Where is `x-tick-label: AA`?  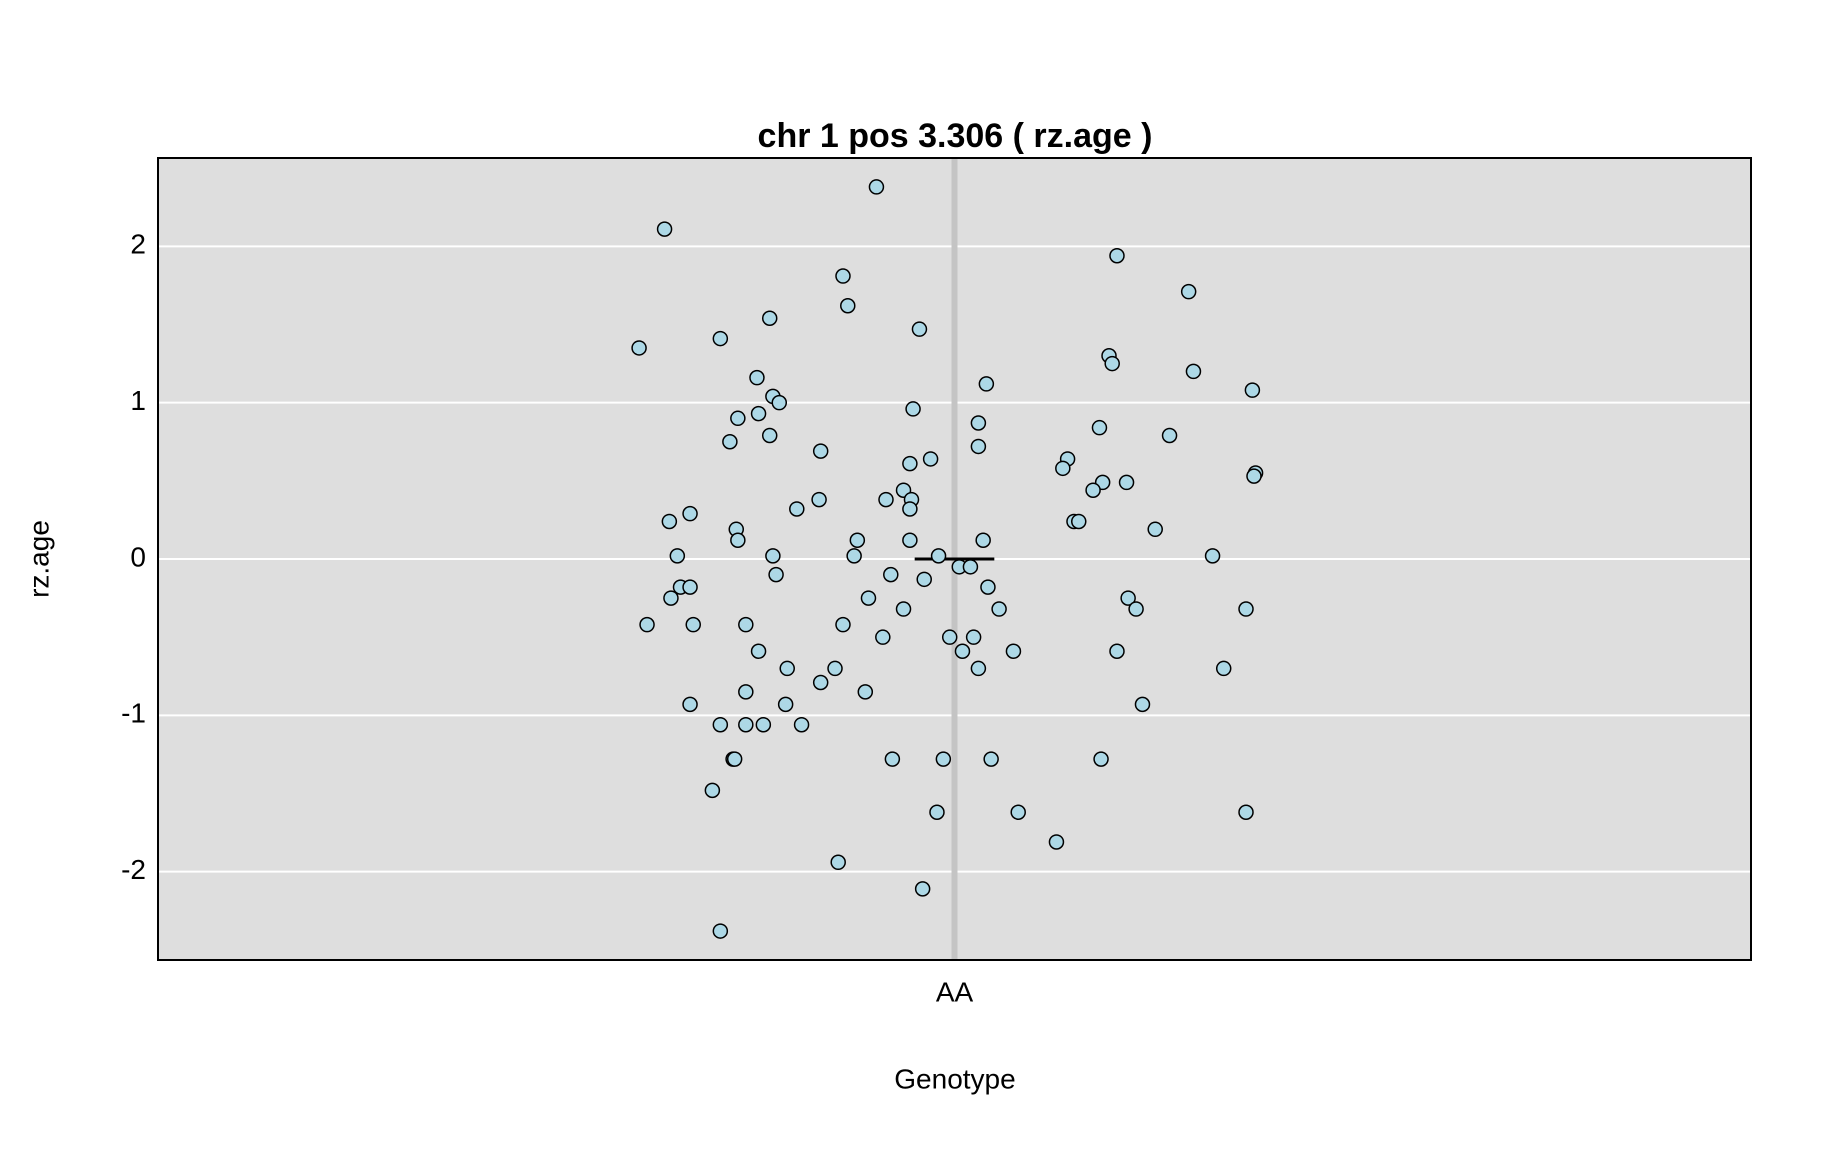 x-tick-label: AA is located at coordinates (955, 991).